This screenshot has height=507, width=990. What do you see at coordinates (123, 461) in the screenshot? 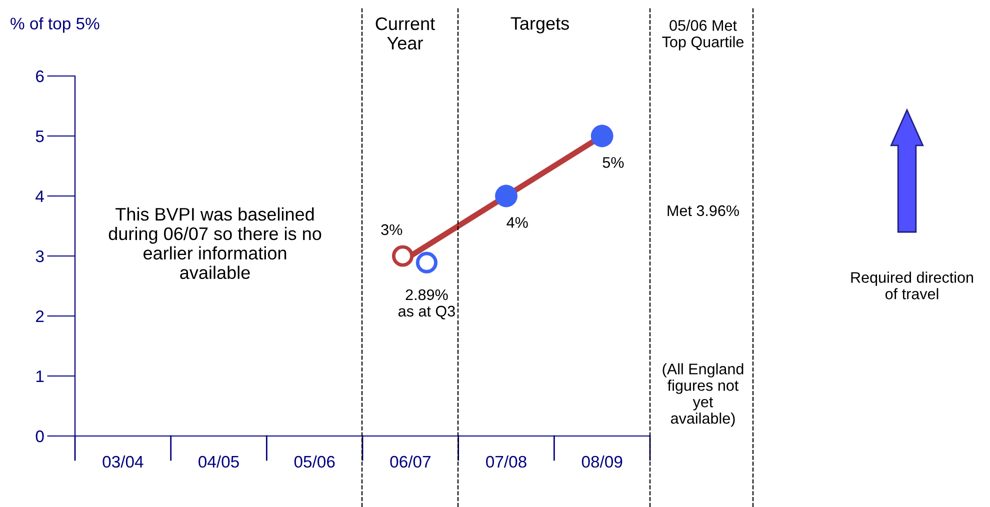
I see `x-tick-label: 03/04` at bounding box center [123, 461].